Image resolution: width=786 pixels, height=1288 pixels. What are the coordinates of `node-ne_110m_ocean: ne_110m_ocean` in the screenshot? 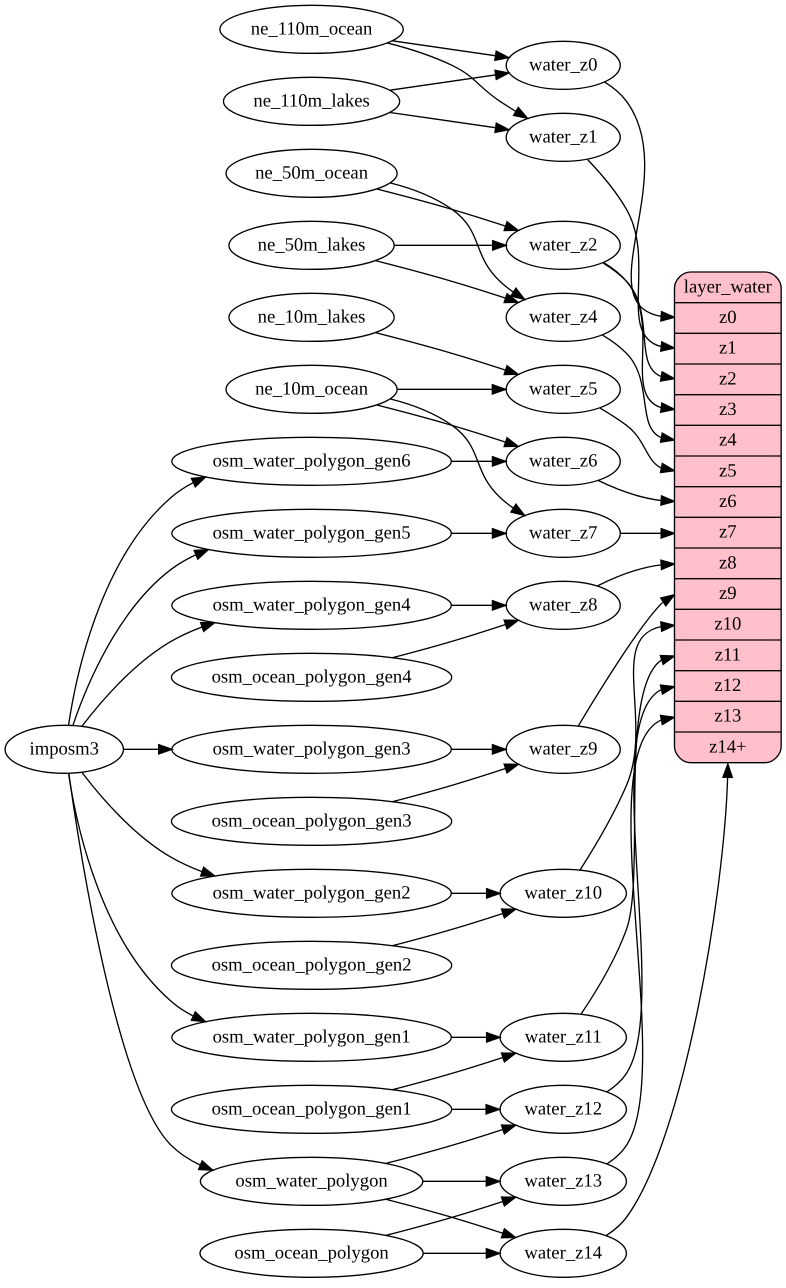 It's located at (311, 29).